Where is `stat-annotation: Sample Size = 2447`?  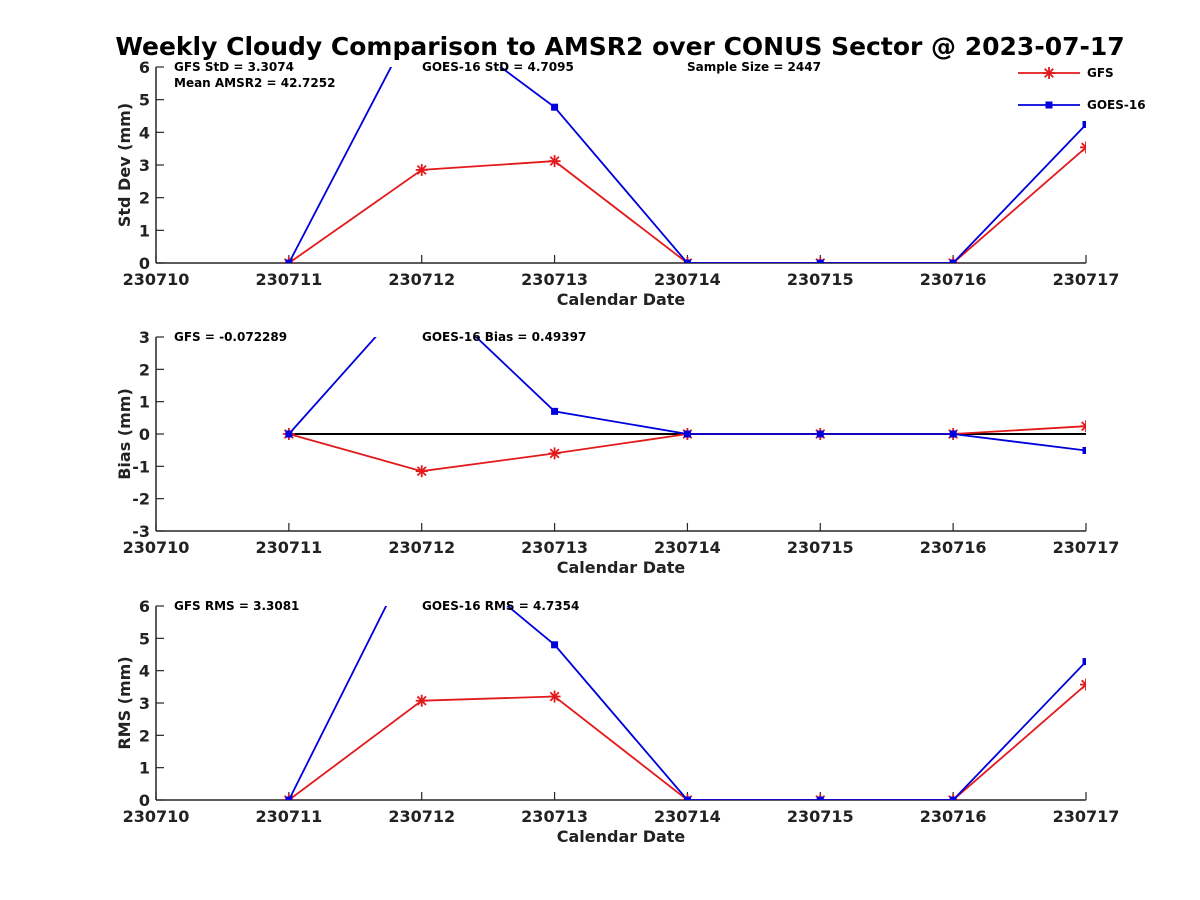
stat-annotation: Sample Size = 2447 is located at coordinates (754, 67).